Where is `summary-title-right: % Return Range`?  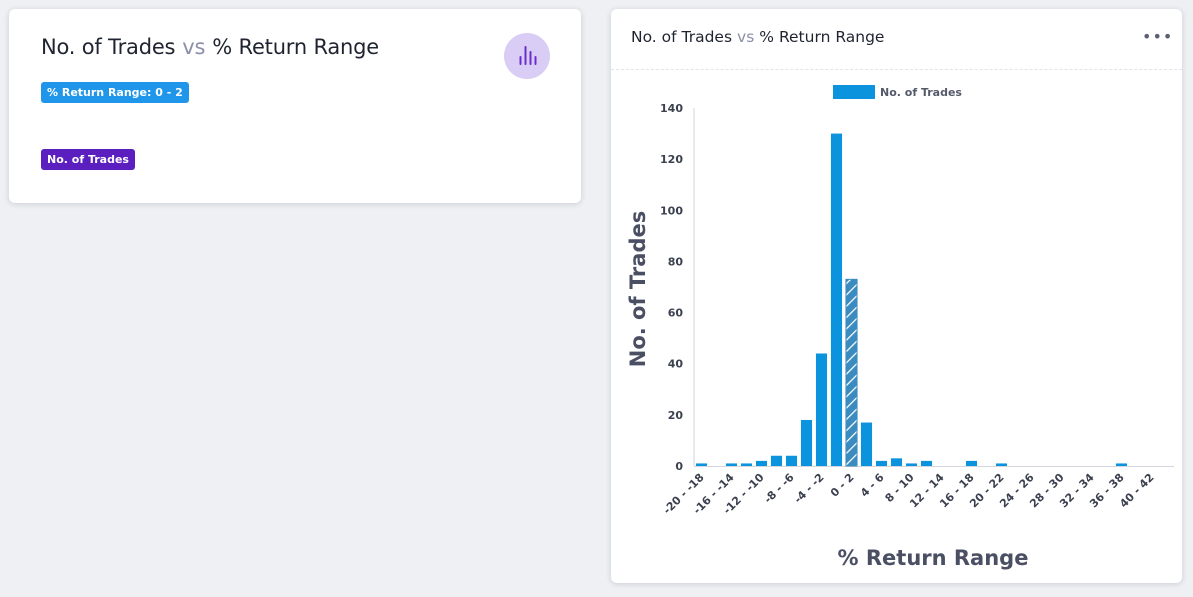
summary-title-right: % Return Range is located at coordinates (296, 47).